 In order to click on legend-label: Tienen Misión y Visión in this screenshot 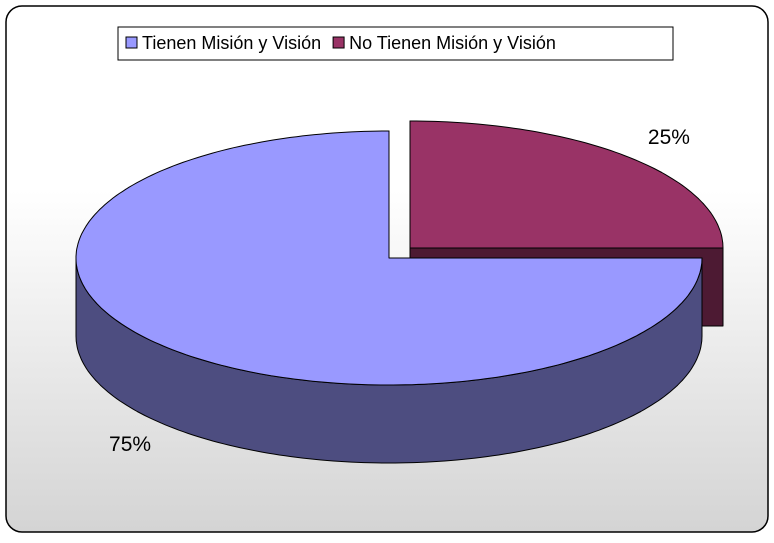, I will do `click(231, 43)`.